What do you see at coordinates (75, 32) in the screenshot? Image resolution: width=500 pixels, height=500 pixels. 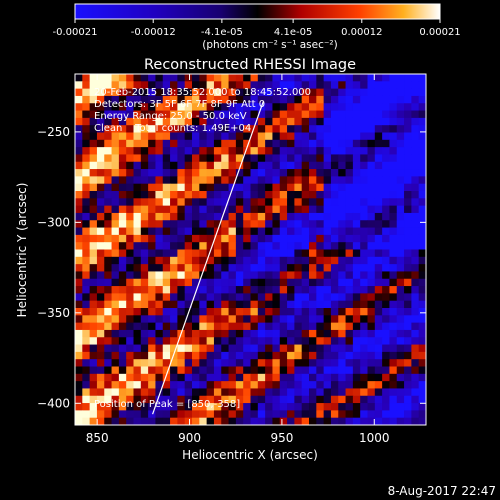 I see `colorbar-tick-label: -0.00021` at bounding box center [75, 32].